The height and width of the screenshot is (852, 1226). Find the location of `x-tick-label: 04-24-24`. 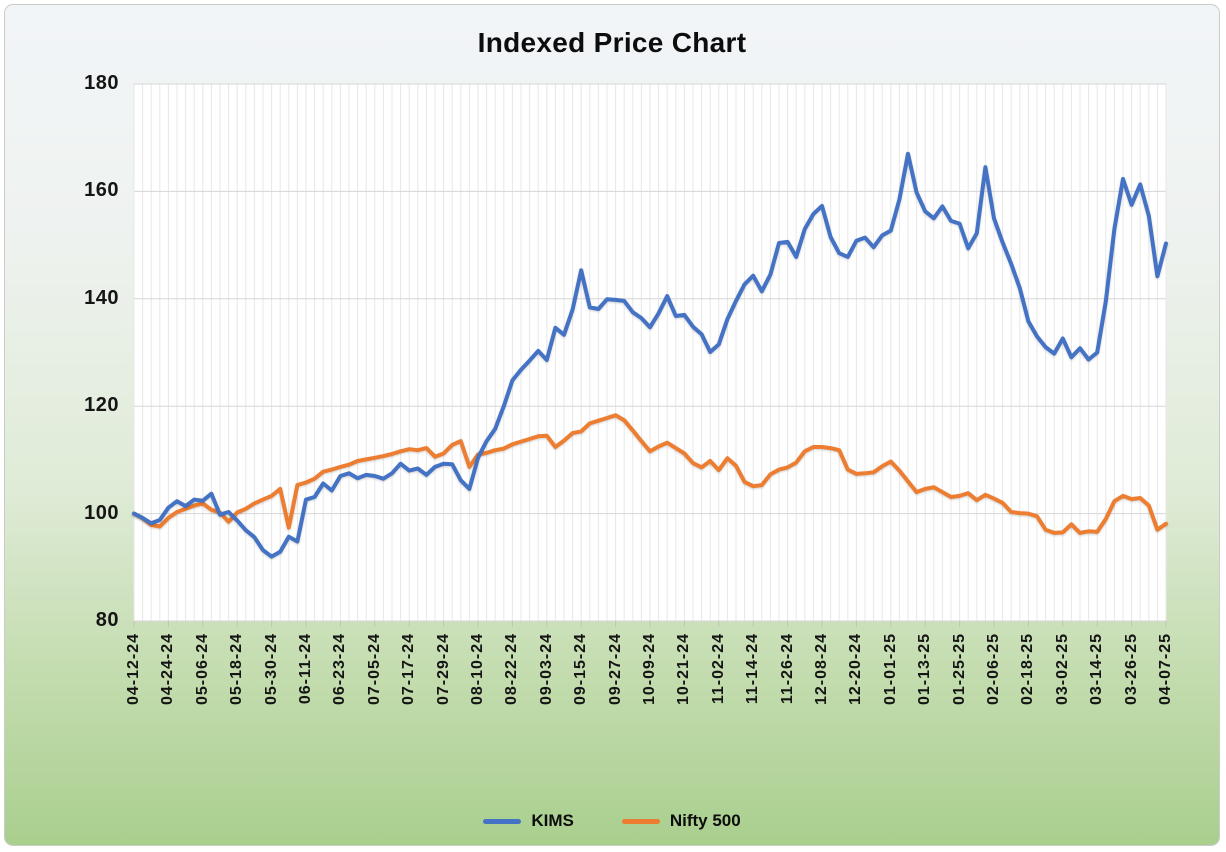

x-tick-label: 04-24-24 is located at coordinates (168, 669).